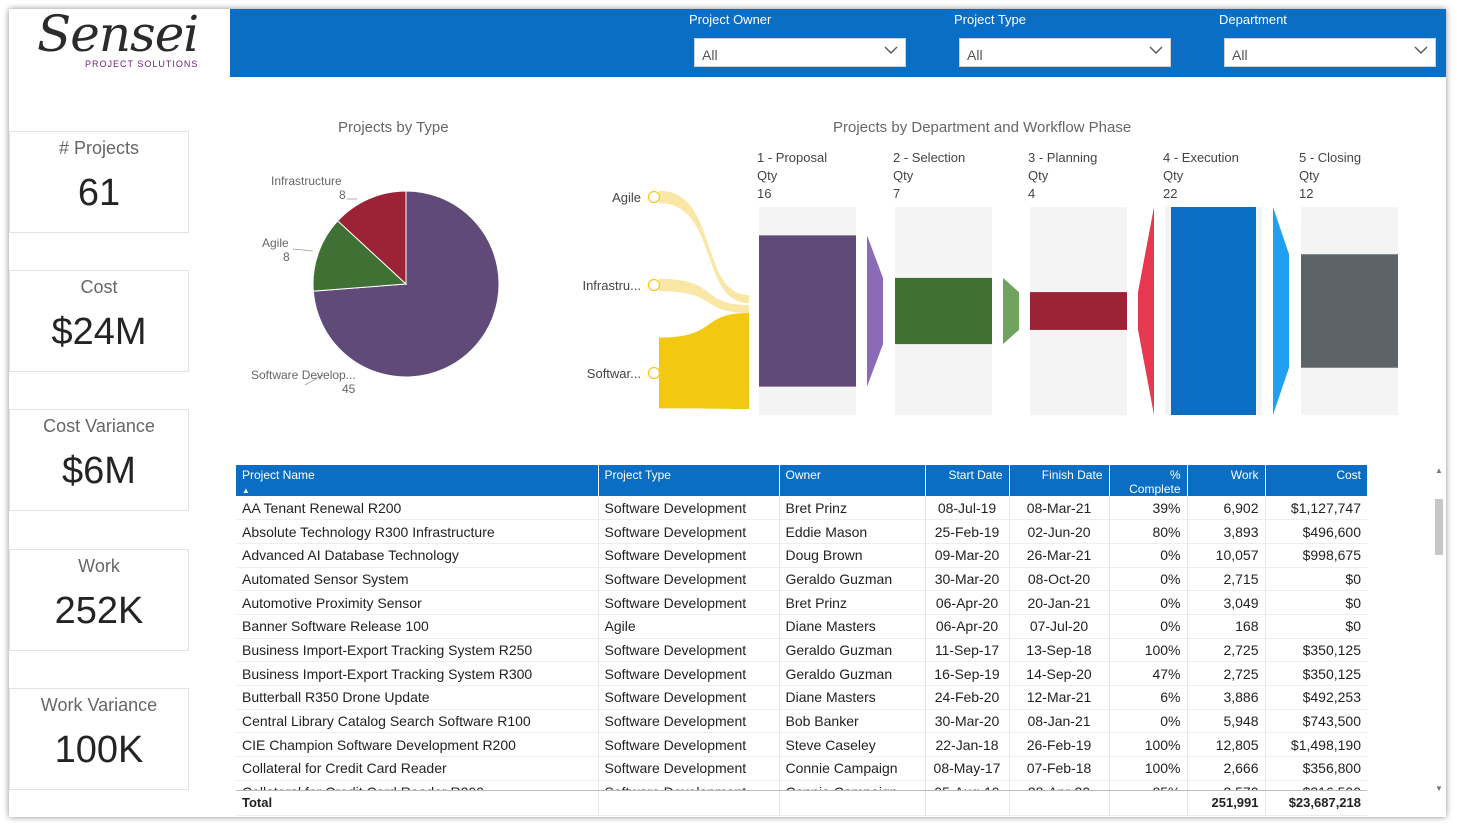 Image resolution: width=1457 pixels, height=827 pixels. What do you see at coordinates (286, 257) in the screenshot?
I see `pie-slice-value: 8` at bounding box center [286, 257].